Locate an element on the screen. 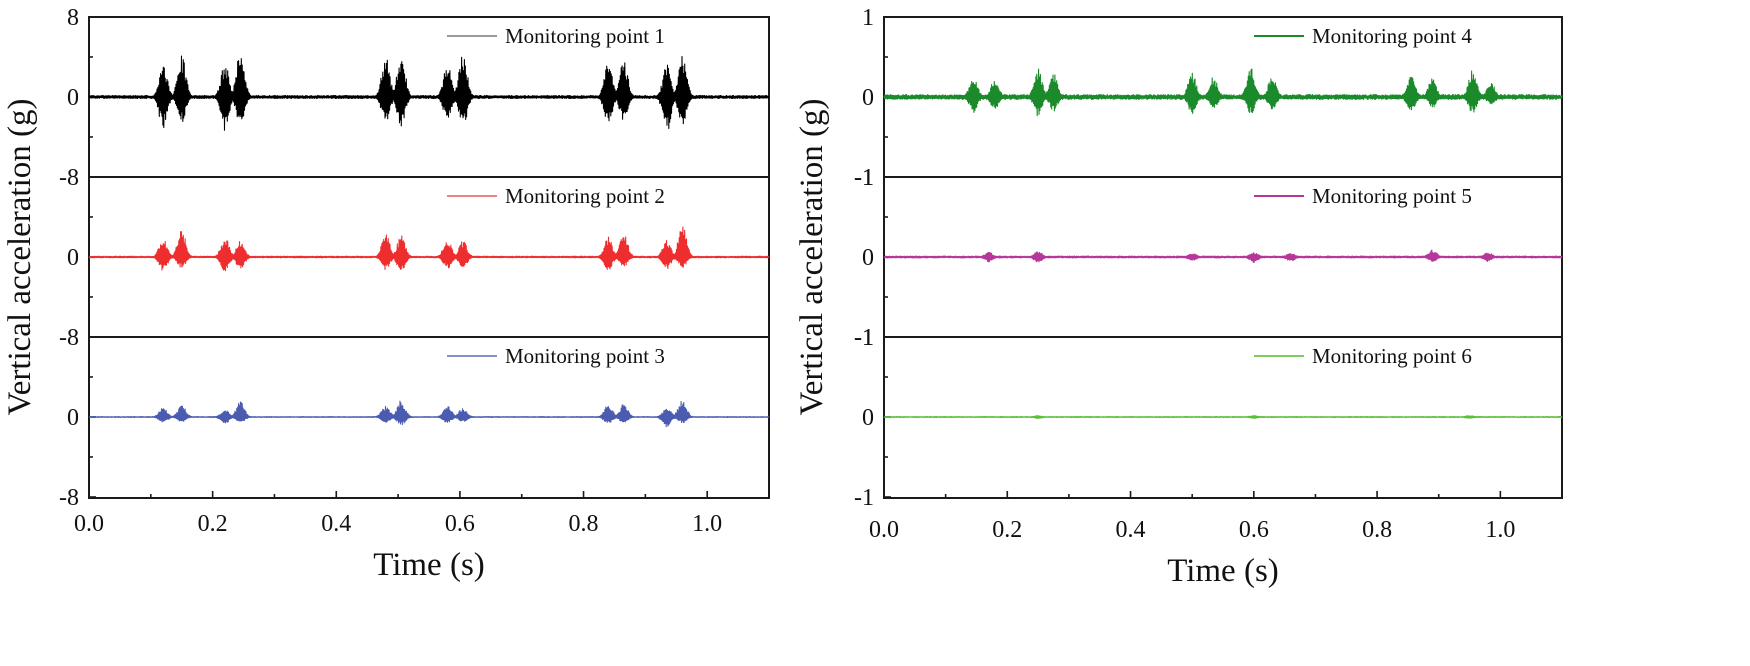 The width and height of the screenshot is (1750, 666). right-x-axis-label: Time (s) is located at coordinates (1223, 571).